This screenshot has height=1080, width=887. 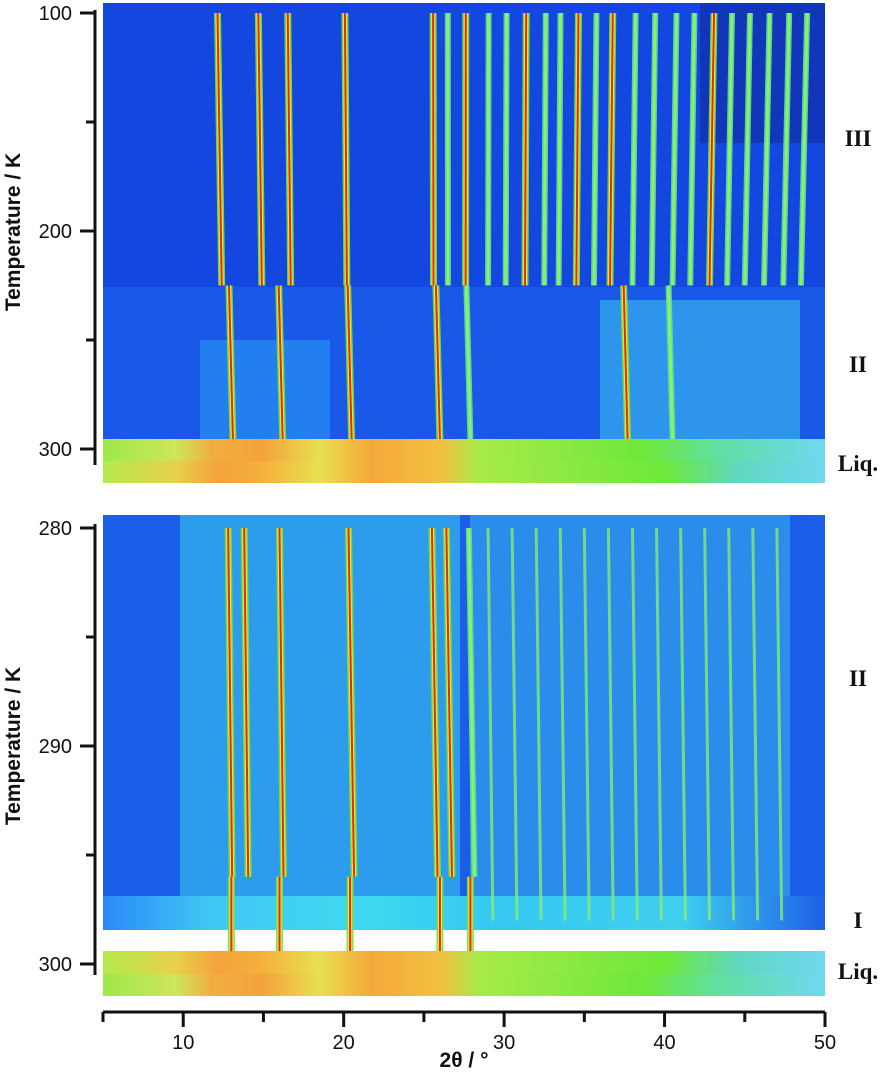 I want to click on peak-III-15-mid, so click(x=634, y=149).